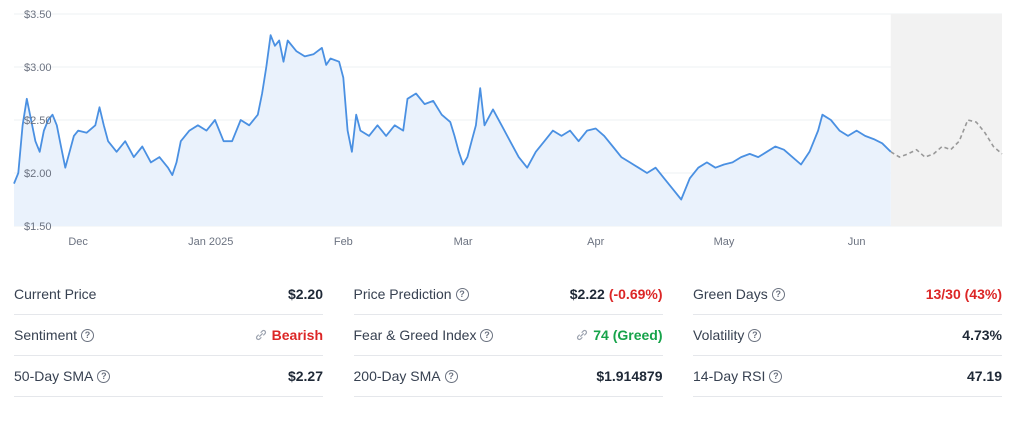 This screenshot has width=1024, height=423. I want to click on forecast-background, so click(946, 120).